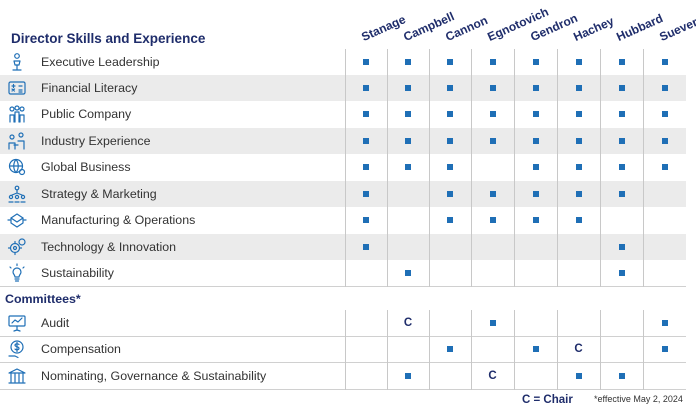 The height and width of the screenshot is (407, 696). What do you see at coordinates (17, 167) in the screenshot?
I see `globe-gear-icon` at bounding box center [17, 167].